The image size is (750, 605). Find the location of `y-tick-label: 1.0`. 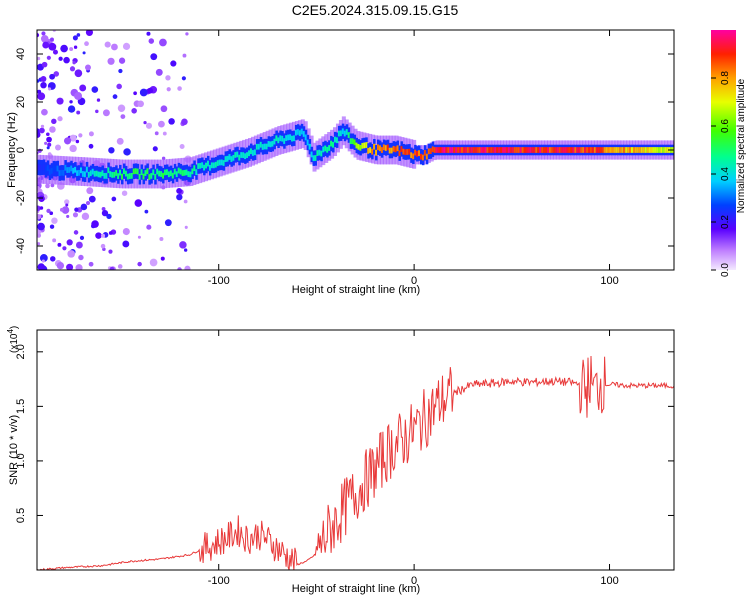

y-tick-label: 1.0 is located at coordinates (21, 460).